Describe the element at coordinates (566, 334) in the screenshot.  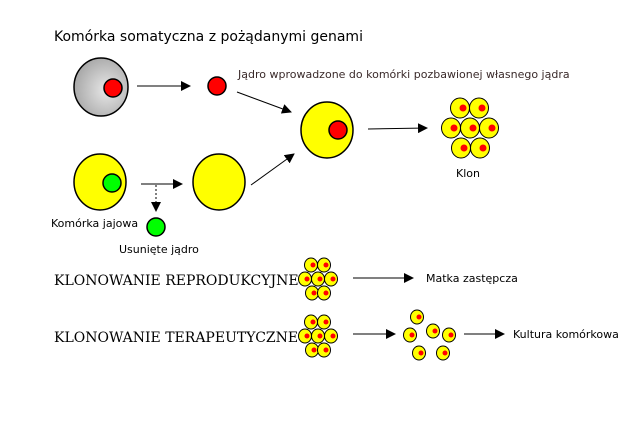
I see `culture-label: Kultura komórkowa` at that location.